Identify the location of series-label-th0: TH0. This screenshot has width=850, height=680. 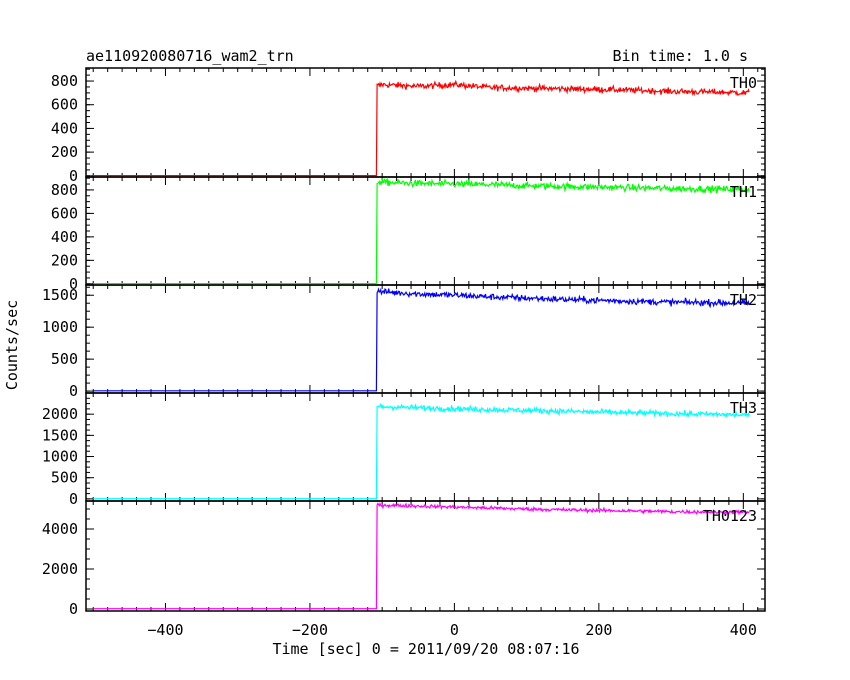
(743, 83).